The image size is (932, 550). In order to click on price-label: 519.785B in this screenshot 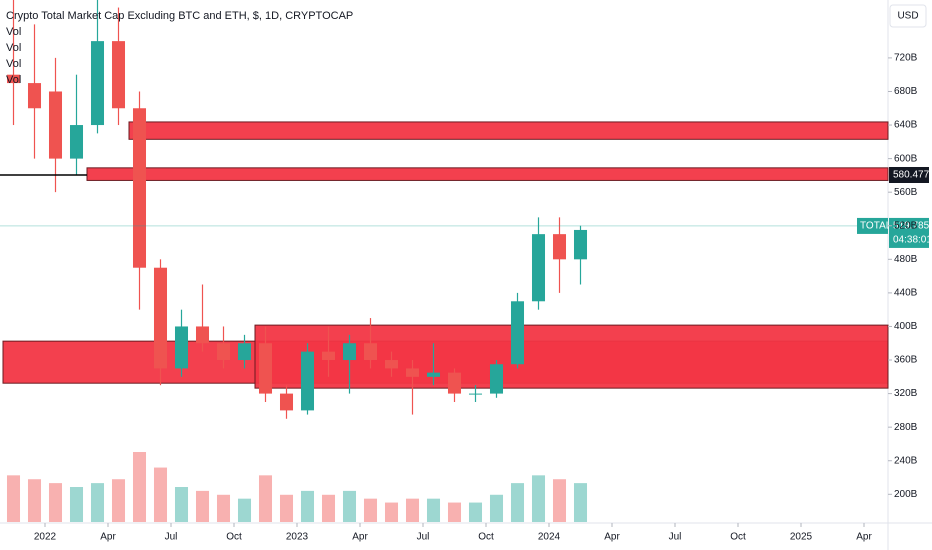, I will do `click(912, 226)`.